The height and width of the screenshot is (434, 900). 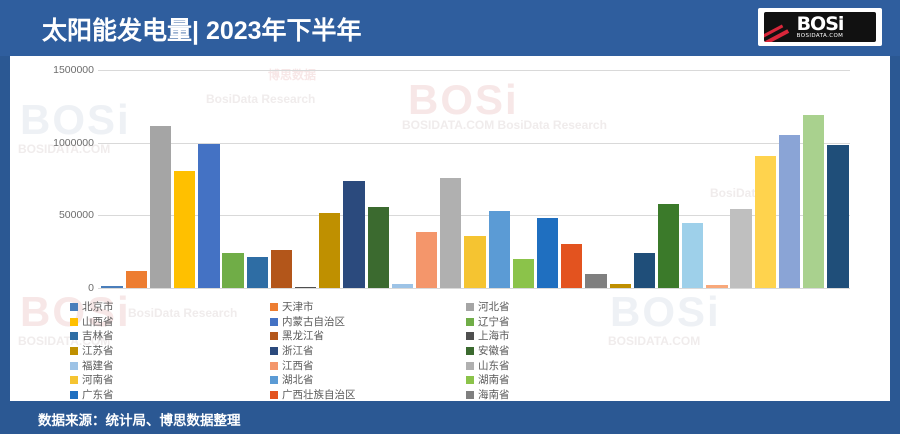 I want to click on bar-上海市, so click(x=306, y=287).